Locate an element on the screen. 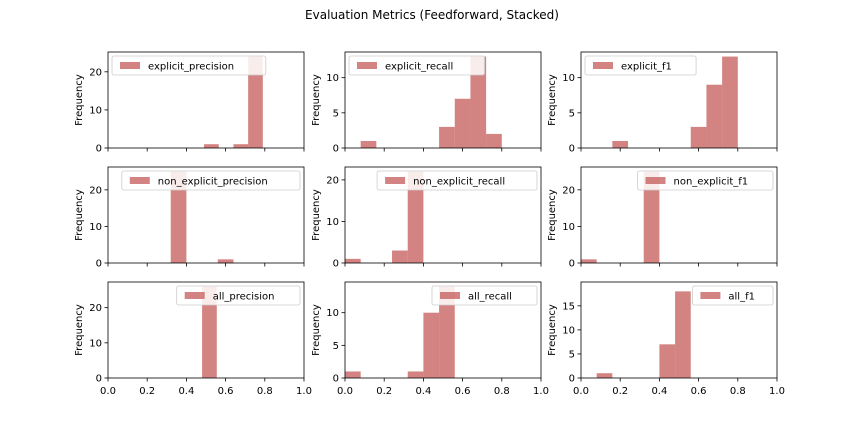 Image resolution: width=864 pixels, height=436 pixels. histogram-panel-all_f1: 0 5 10 15 0.0 0.2 0.4 0.6 0.8 1.0 Frequency all_f1 is located at coordinates (666, 339).